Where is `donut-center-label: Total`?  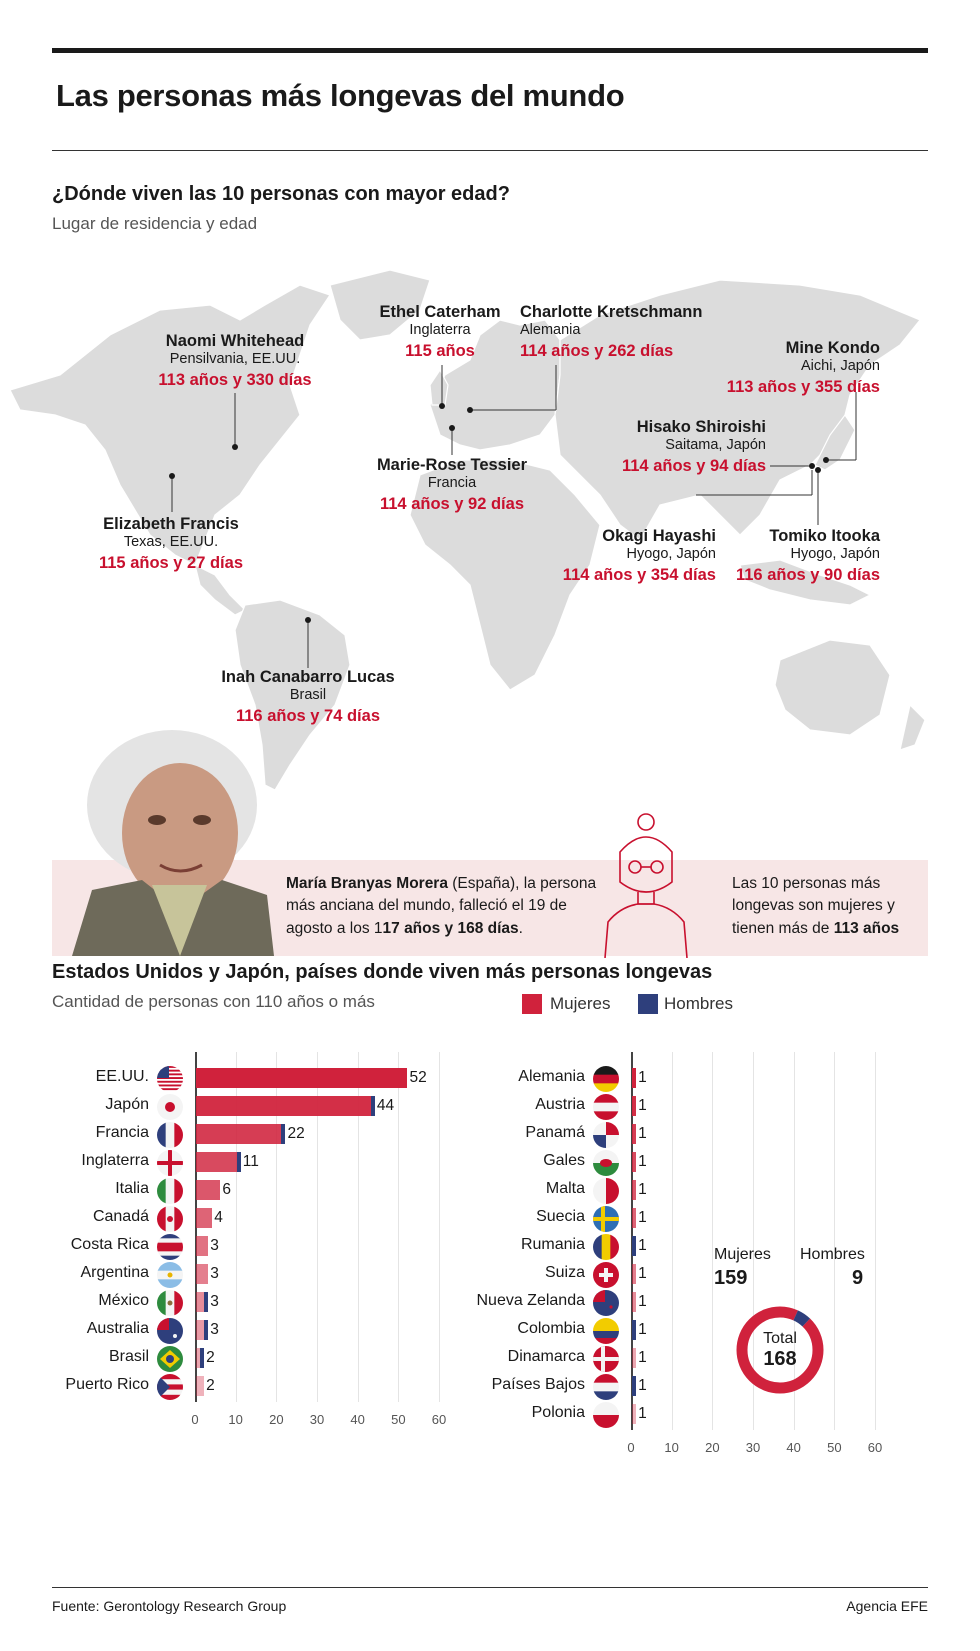 donut-center-label: Total is located at coordinates (780, 1338).